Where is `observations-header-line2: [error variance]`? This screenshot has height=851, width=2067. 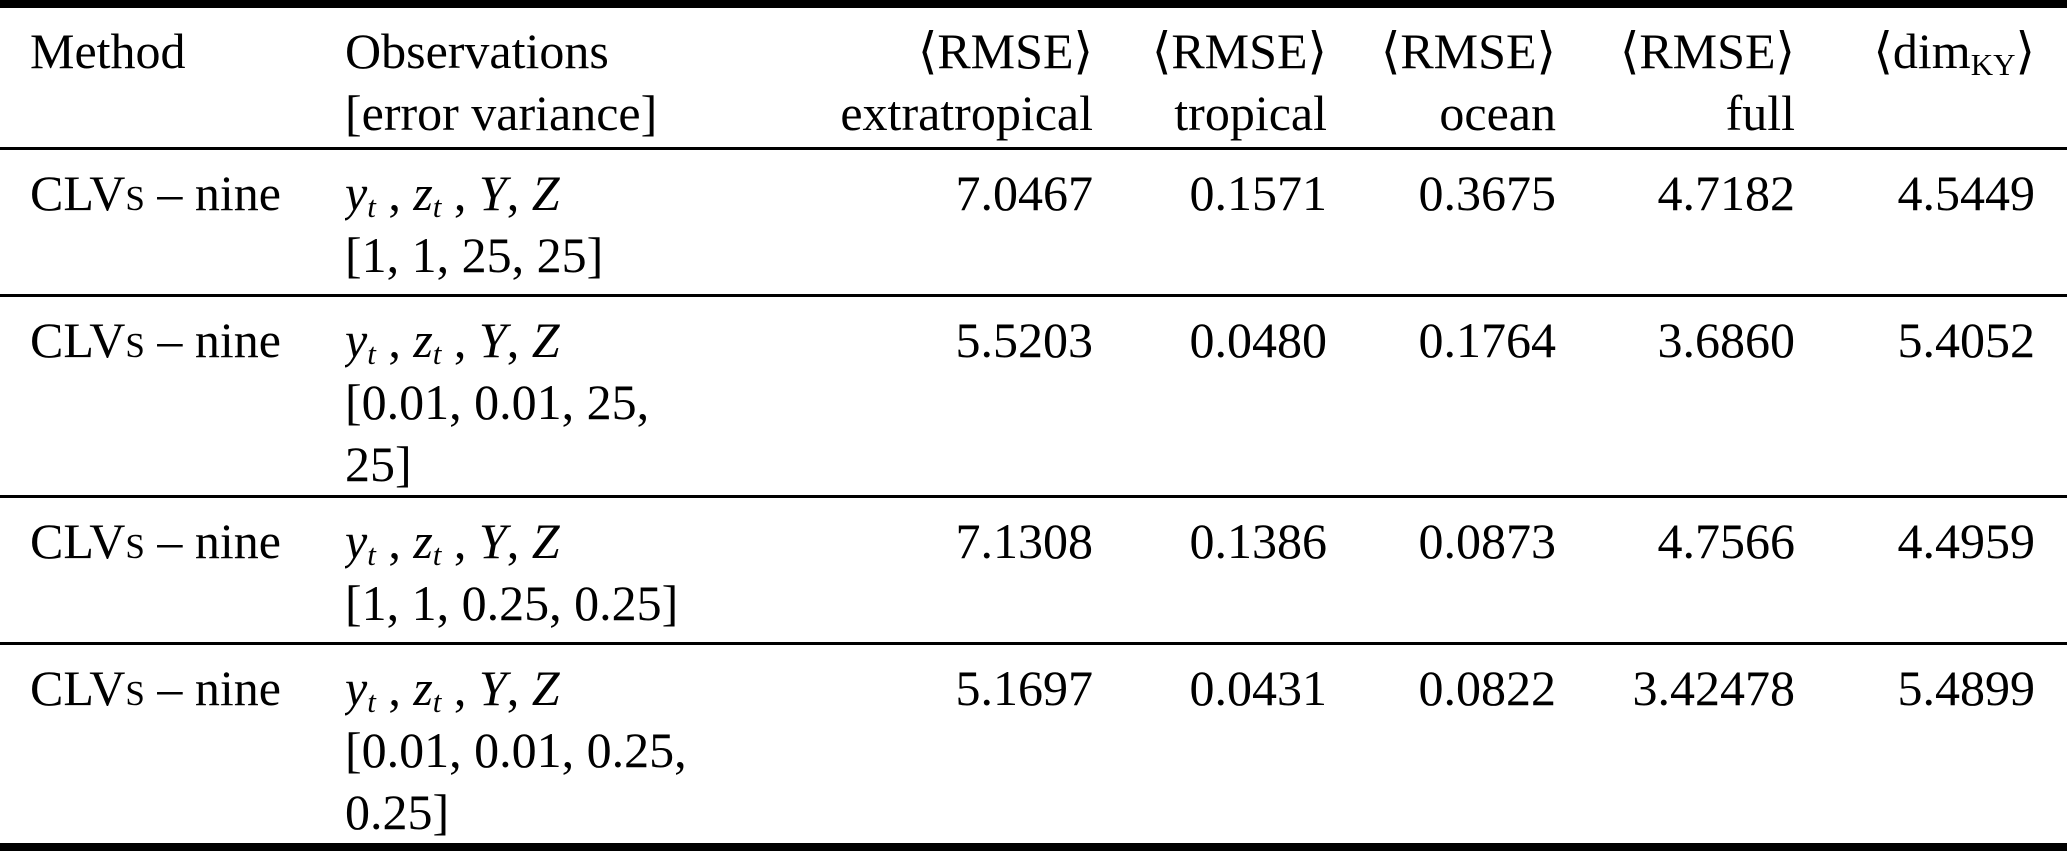
observations-header-line2: [error variance] is located at coordinates (501, 113).